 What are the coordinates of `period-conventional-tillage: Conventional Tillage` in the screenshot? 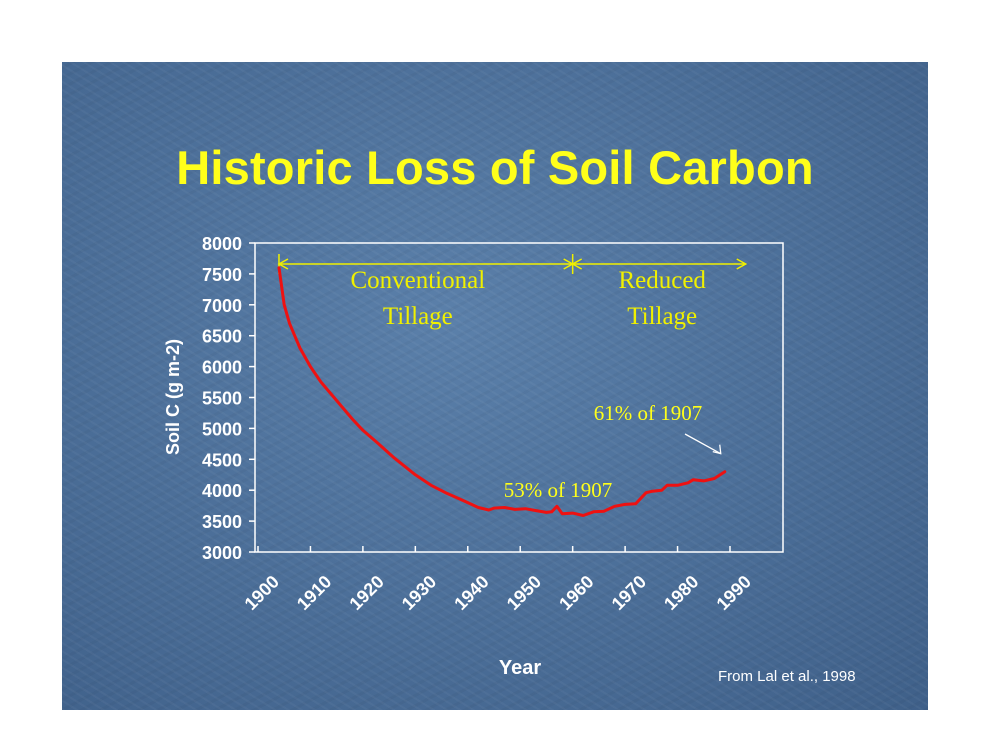 It's located at (426, 294).